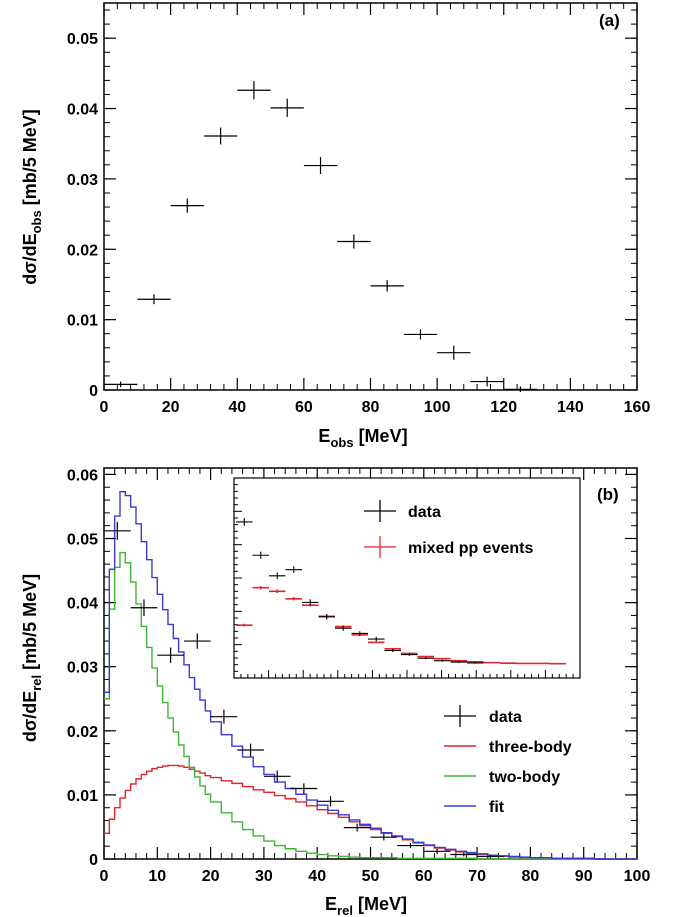  What do you see at coordinates (477, 876) in the screenshot?
I see `panel-b-x-tick-label: 70` at bounding box center [477, 876].